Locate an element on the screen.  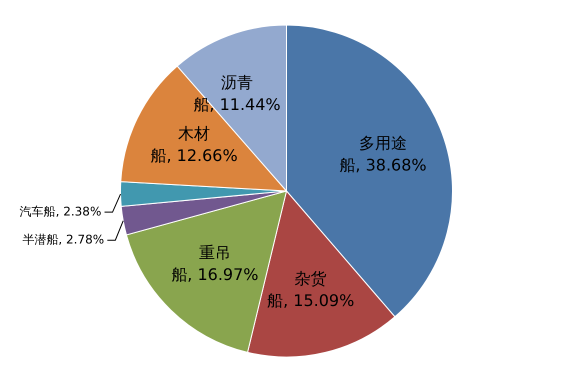
slice-label: 重吊船, 16.97% is located at coordinates (214, 263).